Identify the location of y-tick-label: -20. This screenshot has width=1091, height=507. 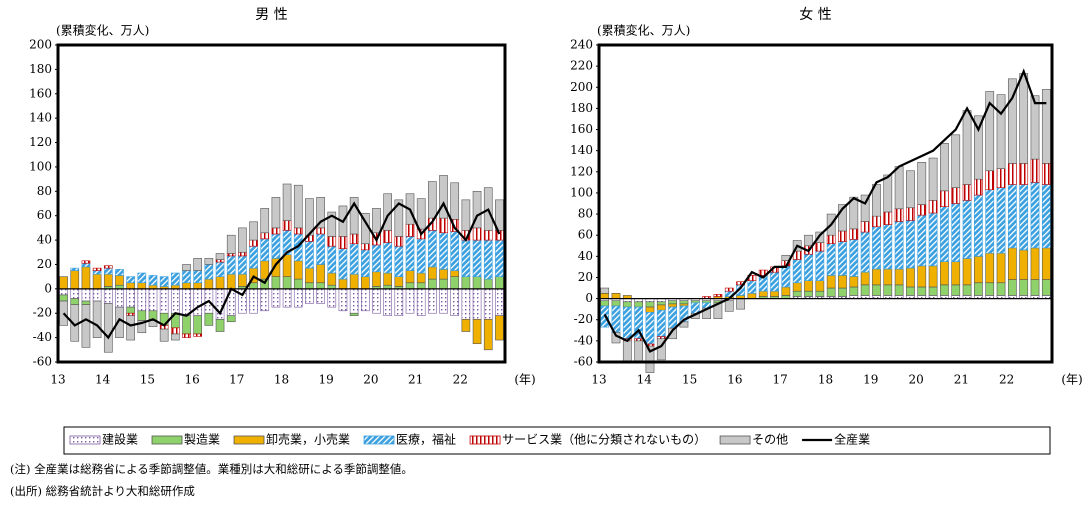
(42, 313).